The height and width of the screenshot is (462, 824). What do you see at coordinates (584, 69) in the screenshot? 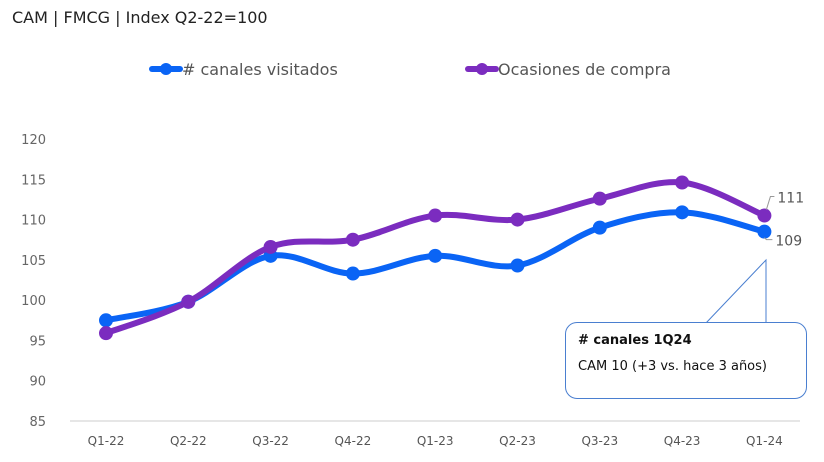
I see `legend-label: Ocasiones de compra` at bounding box center [584, 69].